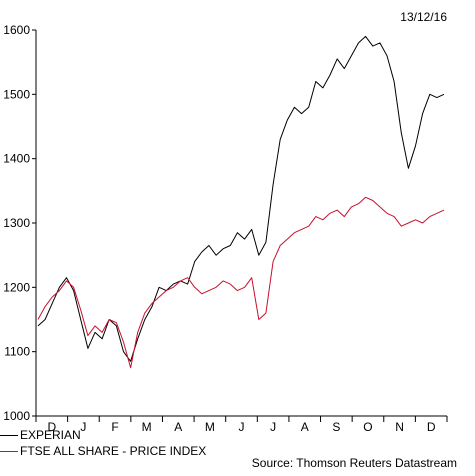  Describe the element at coordinates (16, 287) in the screenshot. I see `y-tick-label: 1200` at that location.